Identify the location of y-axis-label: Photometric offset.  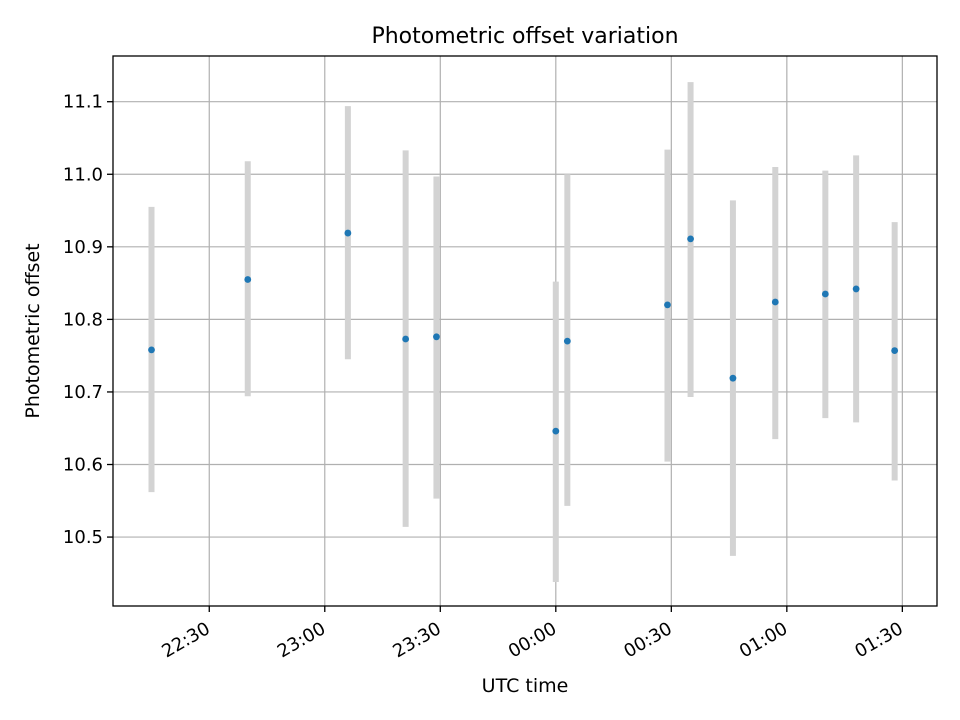
(33, 330).